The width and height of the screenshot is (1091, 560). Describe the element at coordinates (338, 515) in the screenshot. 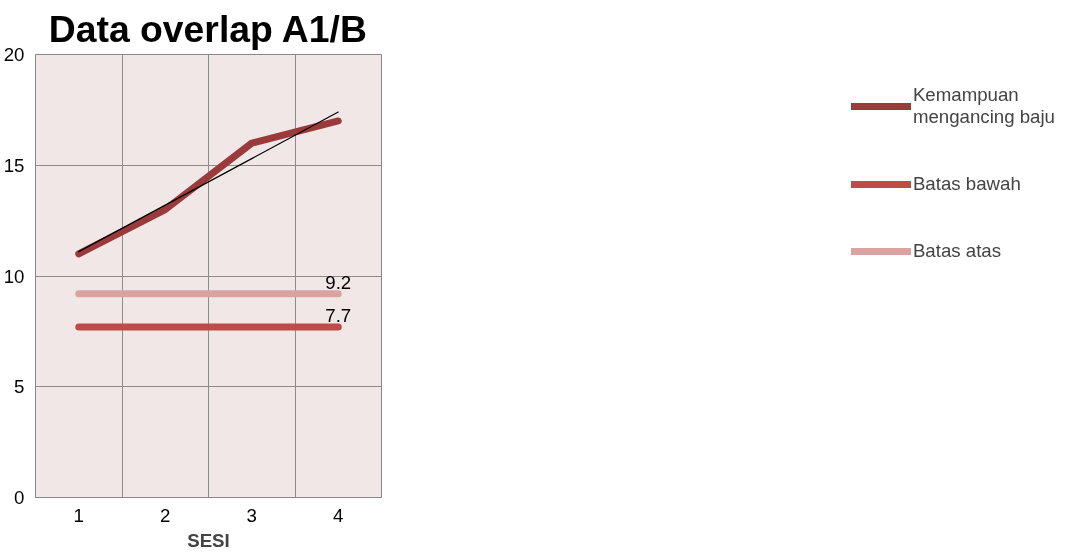

I see `x-tick-label: 4` at that location.